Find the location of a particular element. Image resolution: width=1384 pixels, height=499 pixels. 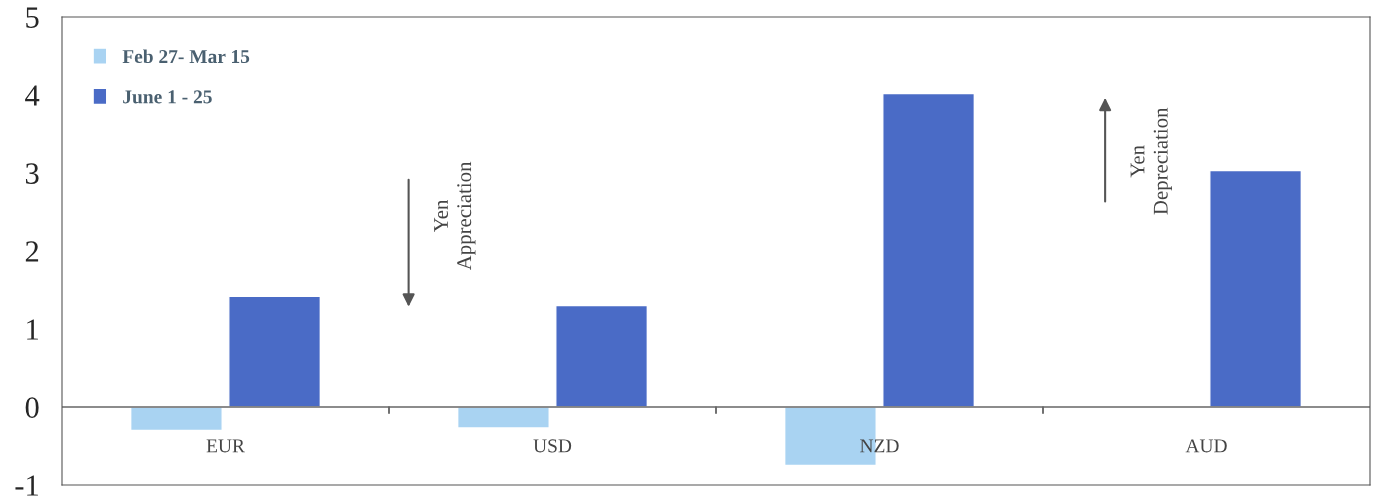

legend-label: Feb 27- Mar 15 is located at coordinates (186, 56).